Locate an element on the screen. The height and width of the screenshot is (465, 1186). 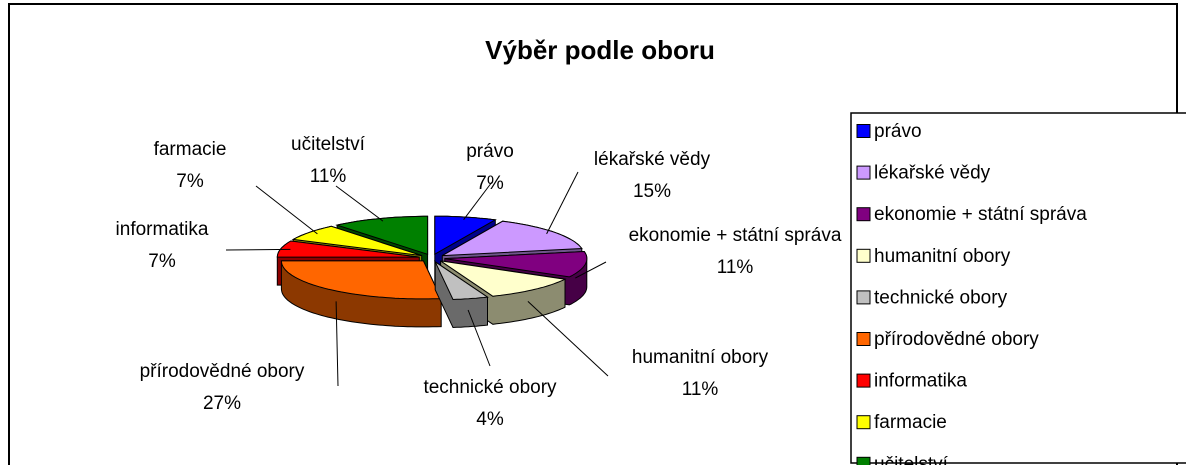
legend-label: ekonomie + státní správa is located at coordinates (980, 214).